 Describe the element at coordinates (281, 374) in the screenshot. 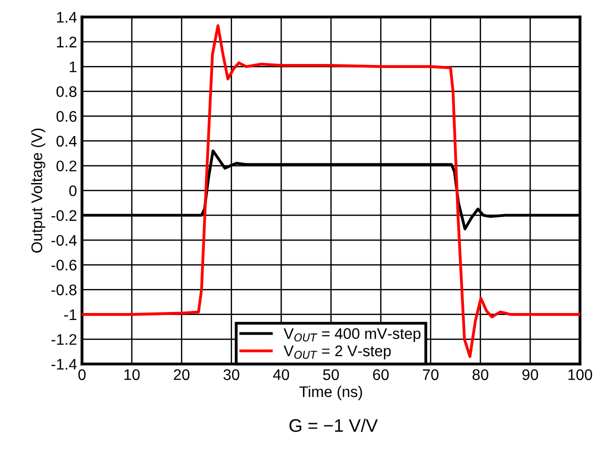

I see `x-tick-label: 40` at that location.